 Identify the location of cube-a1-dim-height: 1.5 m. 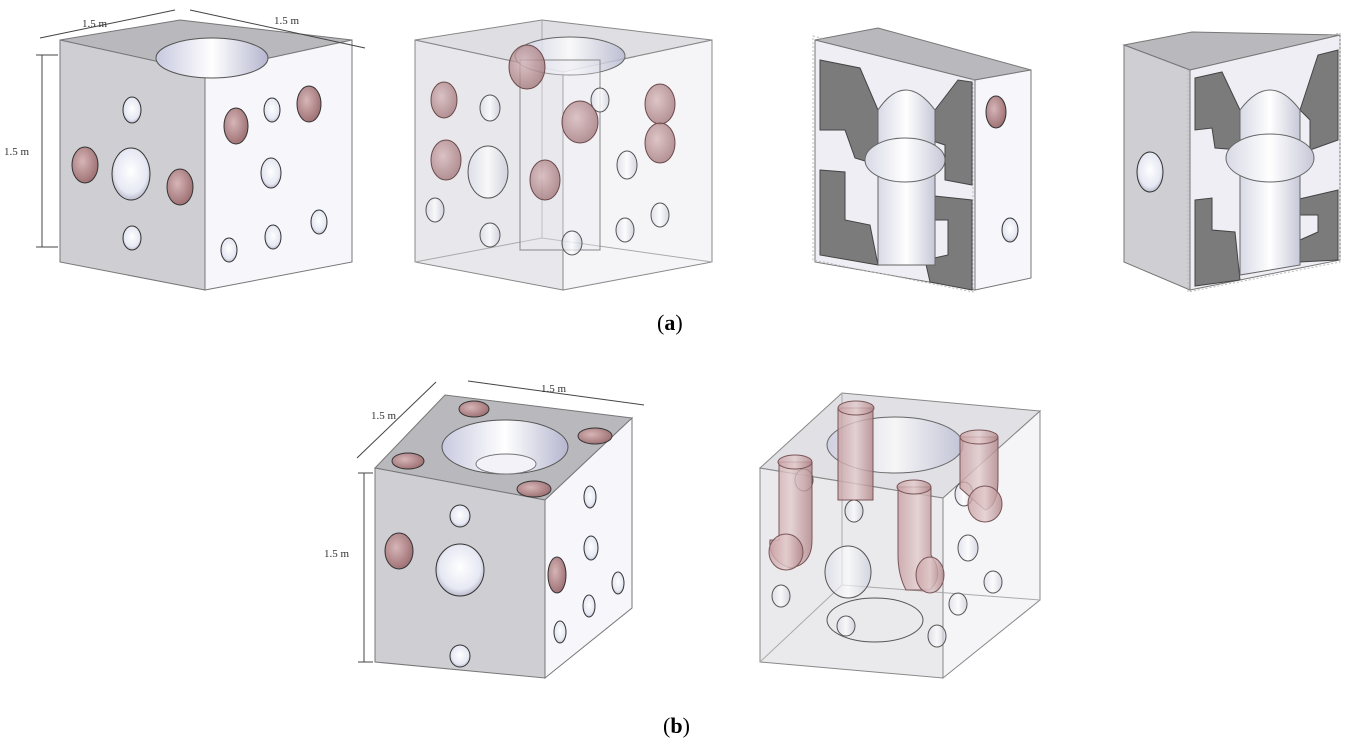
(17, 152).